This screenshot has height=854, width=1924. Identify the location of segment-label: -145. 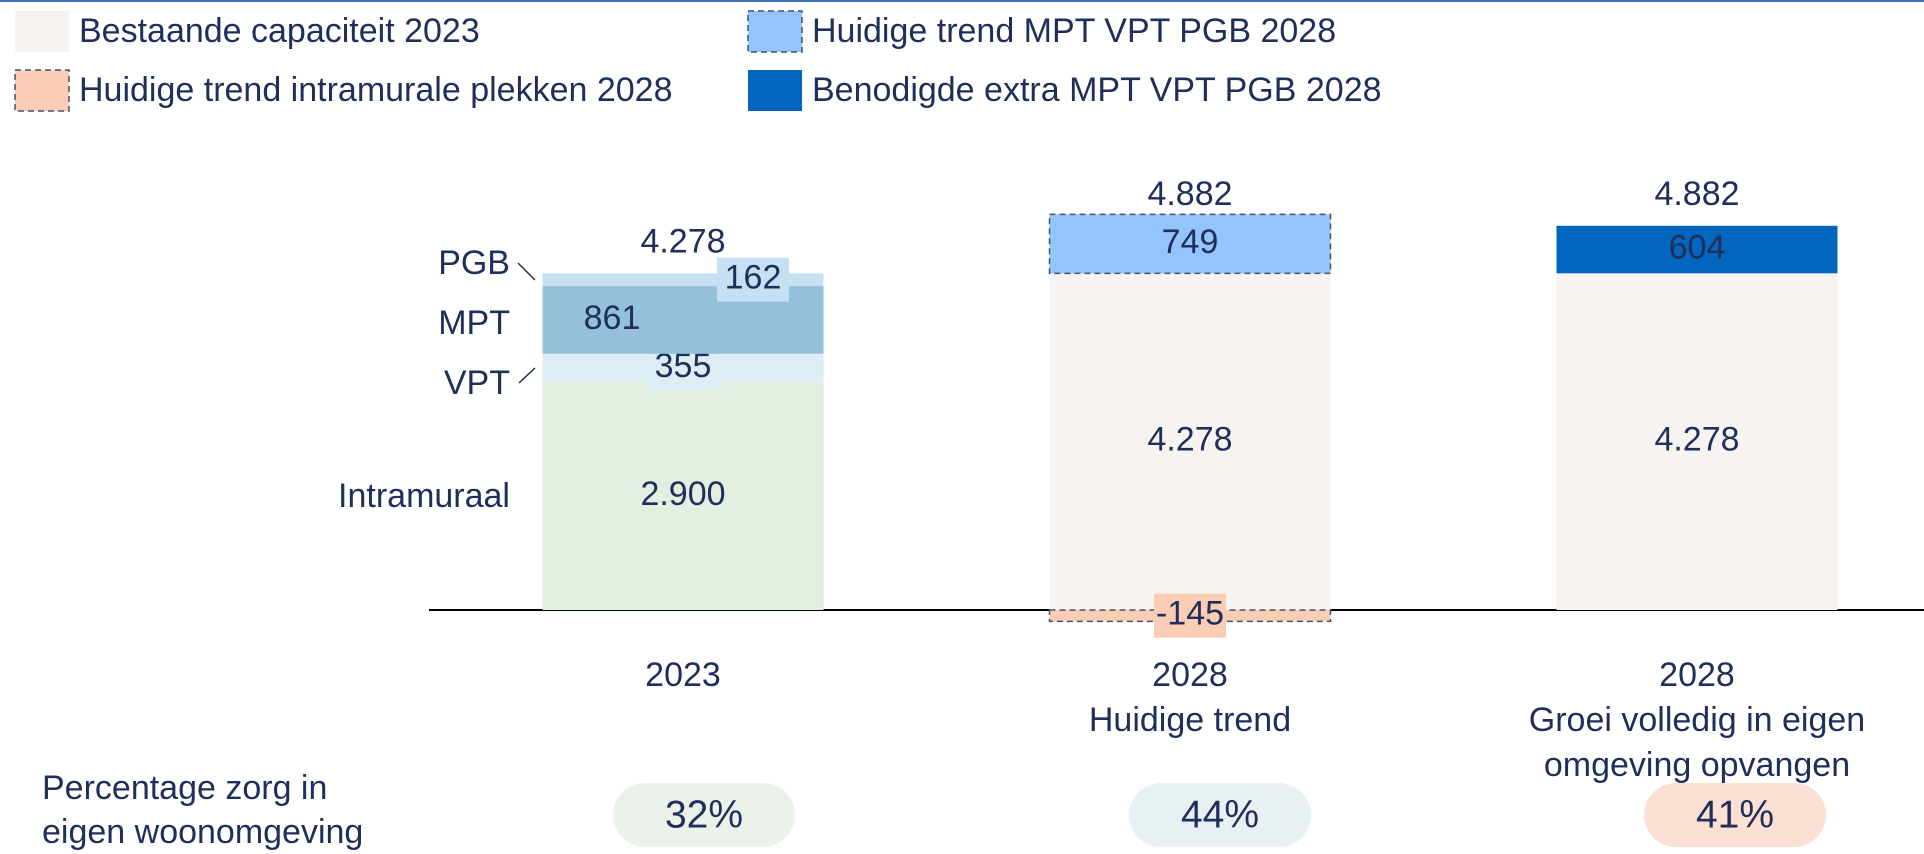
(1190, 614).